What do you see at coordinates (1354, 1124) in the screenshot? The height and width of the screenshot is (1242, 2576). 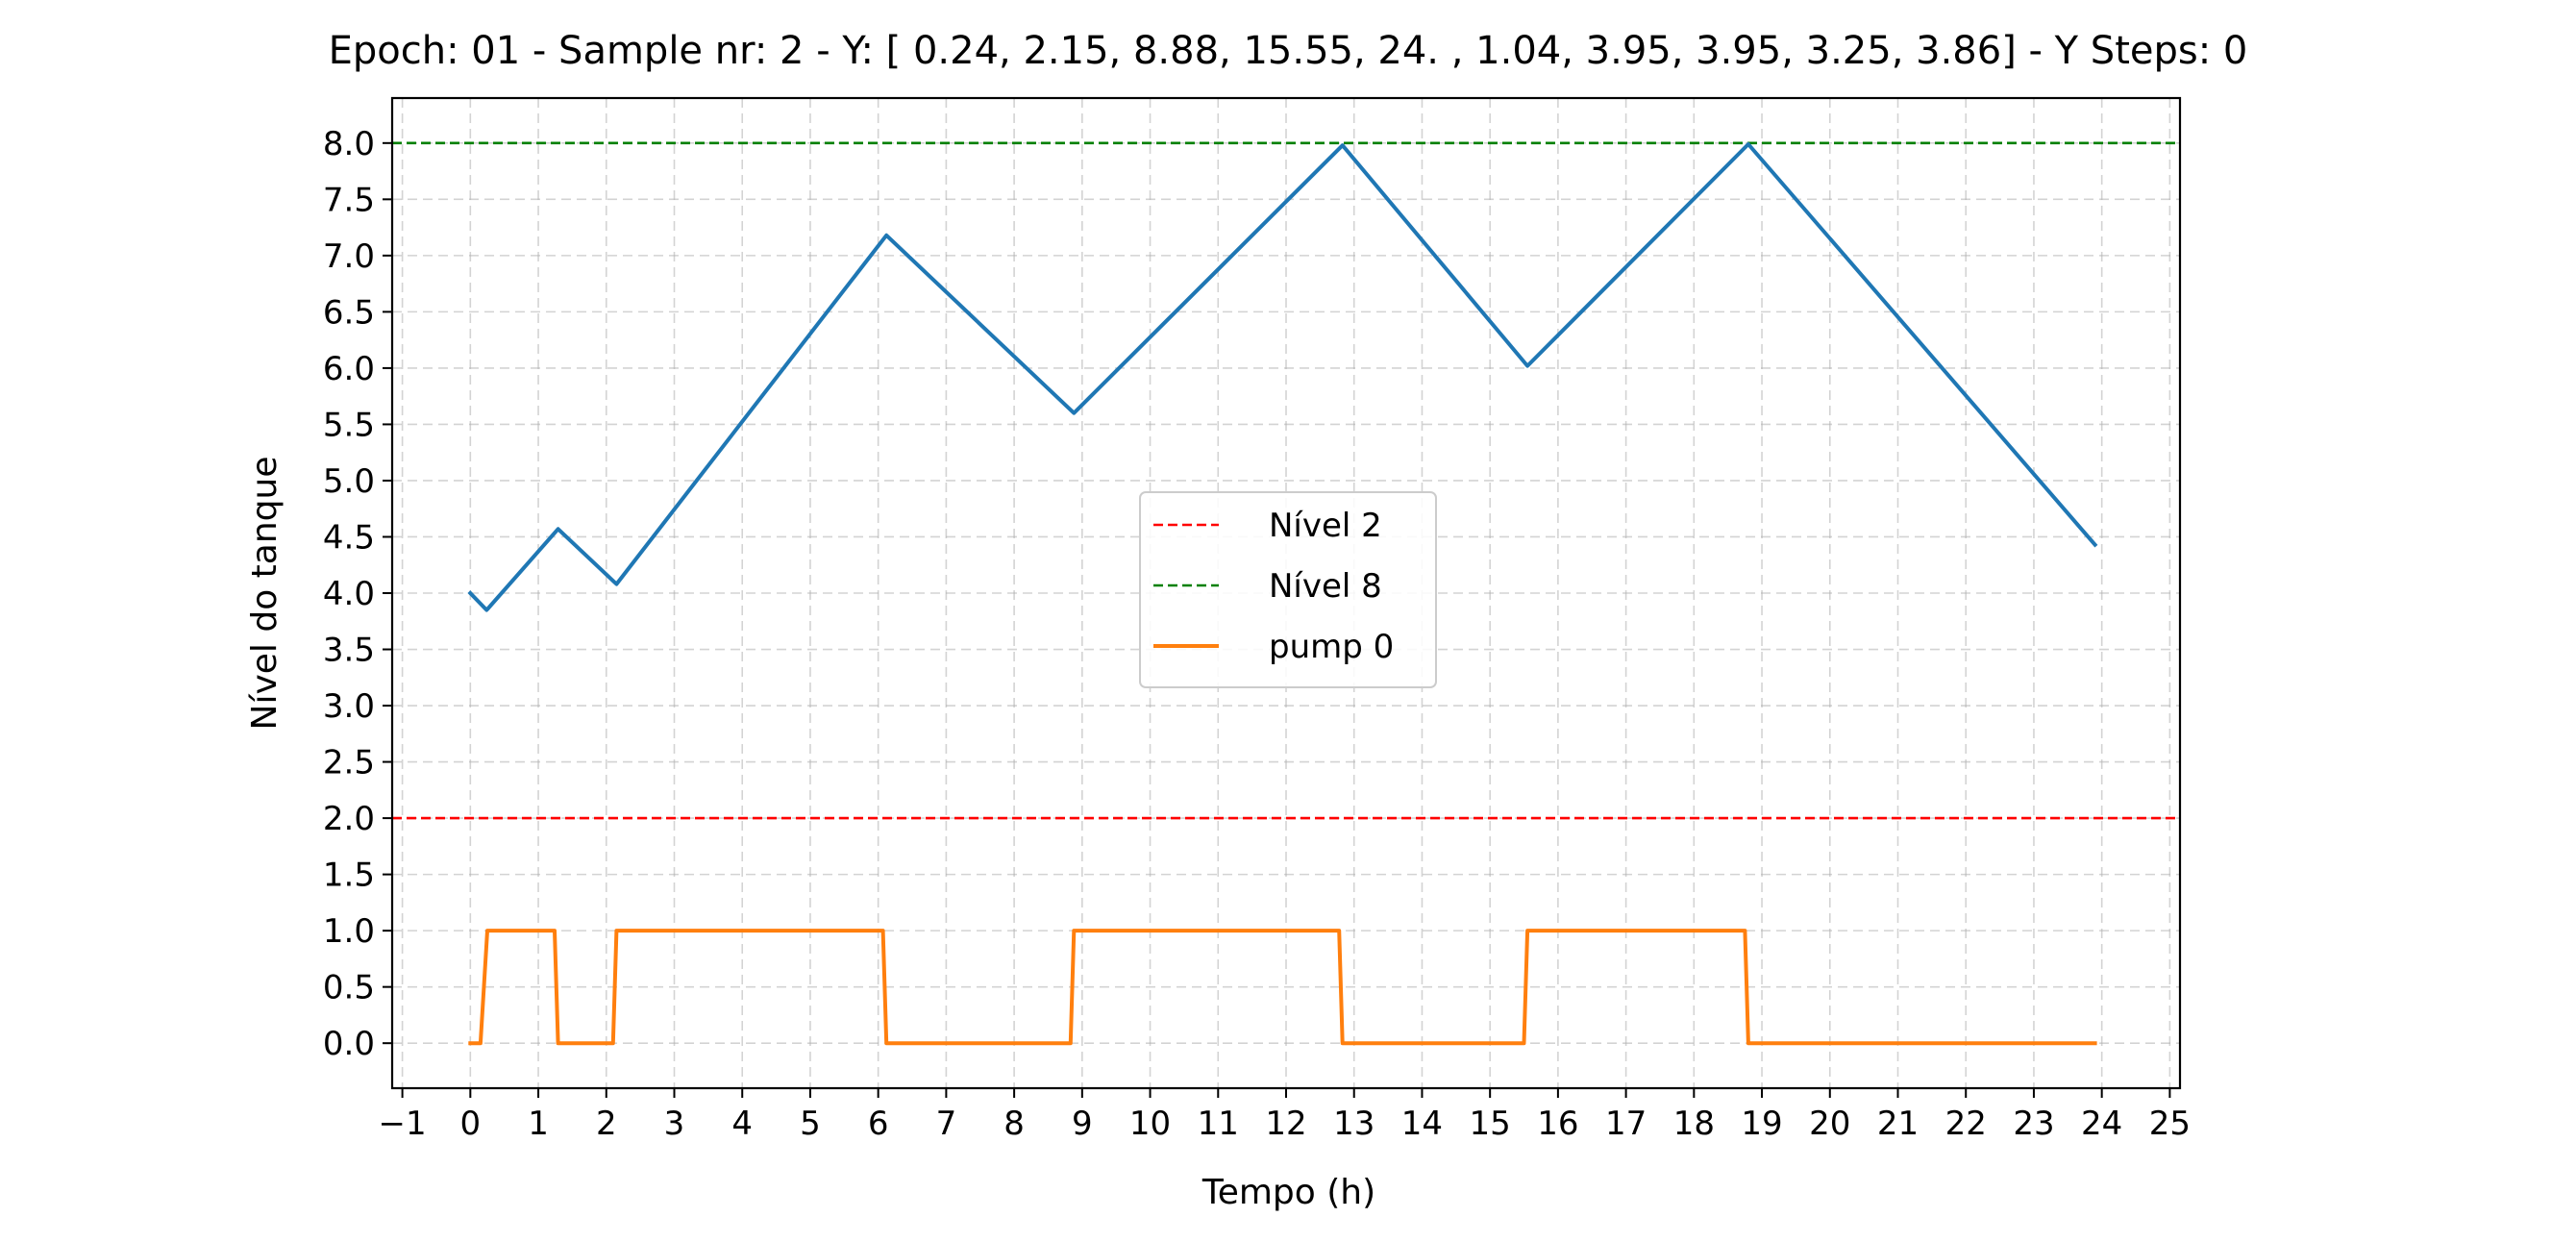 I see `x-tick-label: 13` at bounding box center [1354, 1124].